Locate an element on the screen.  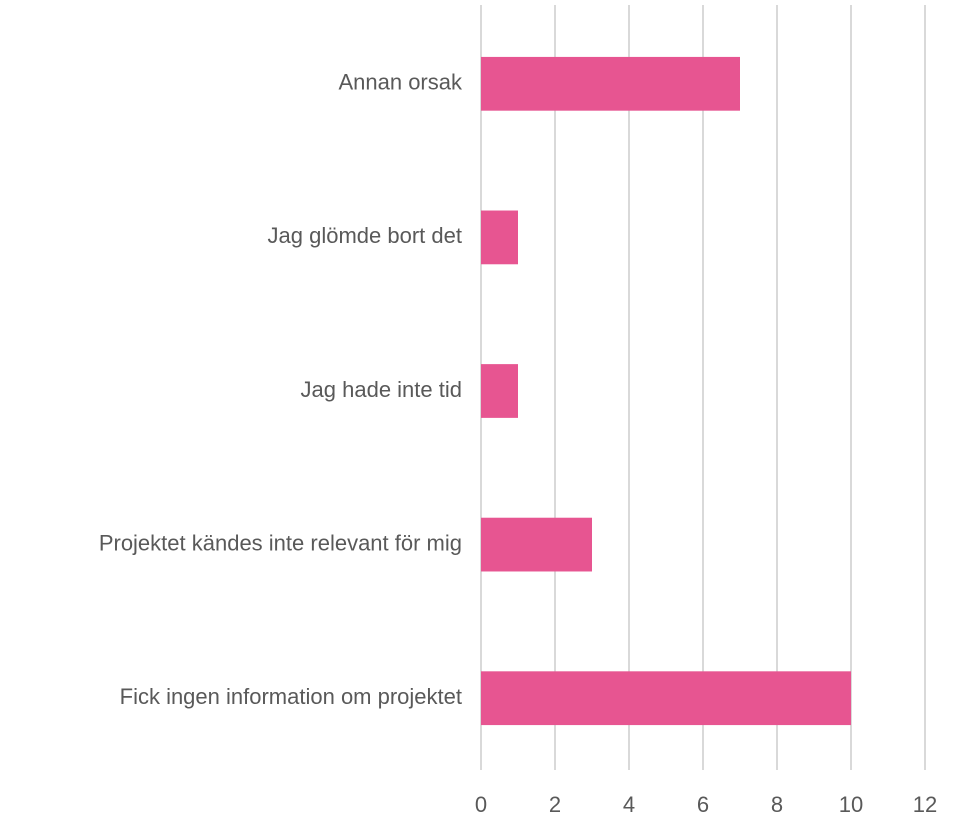
x-tick-label: 6 is located at coordinates (703, 804).